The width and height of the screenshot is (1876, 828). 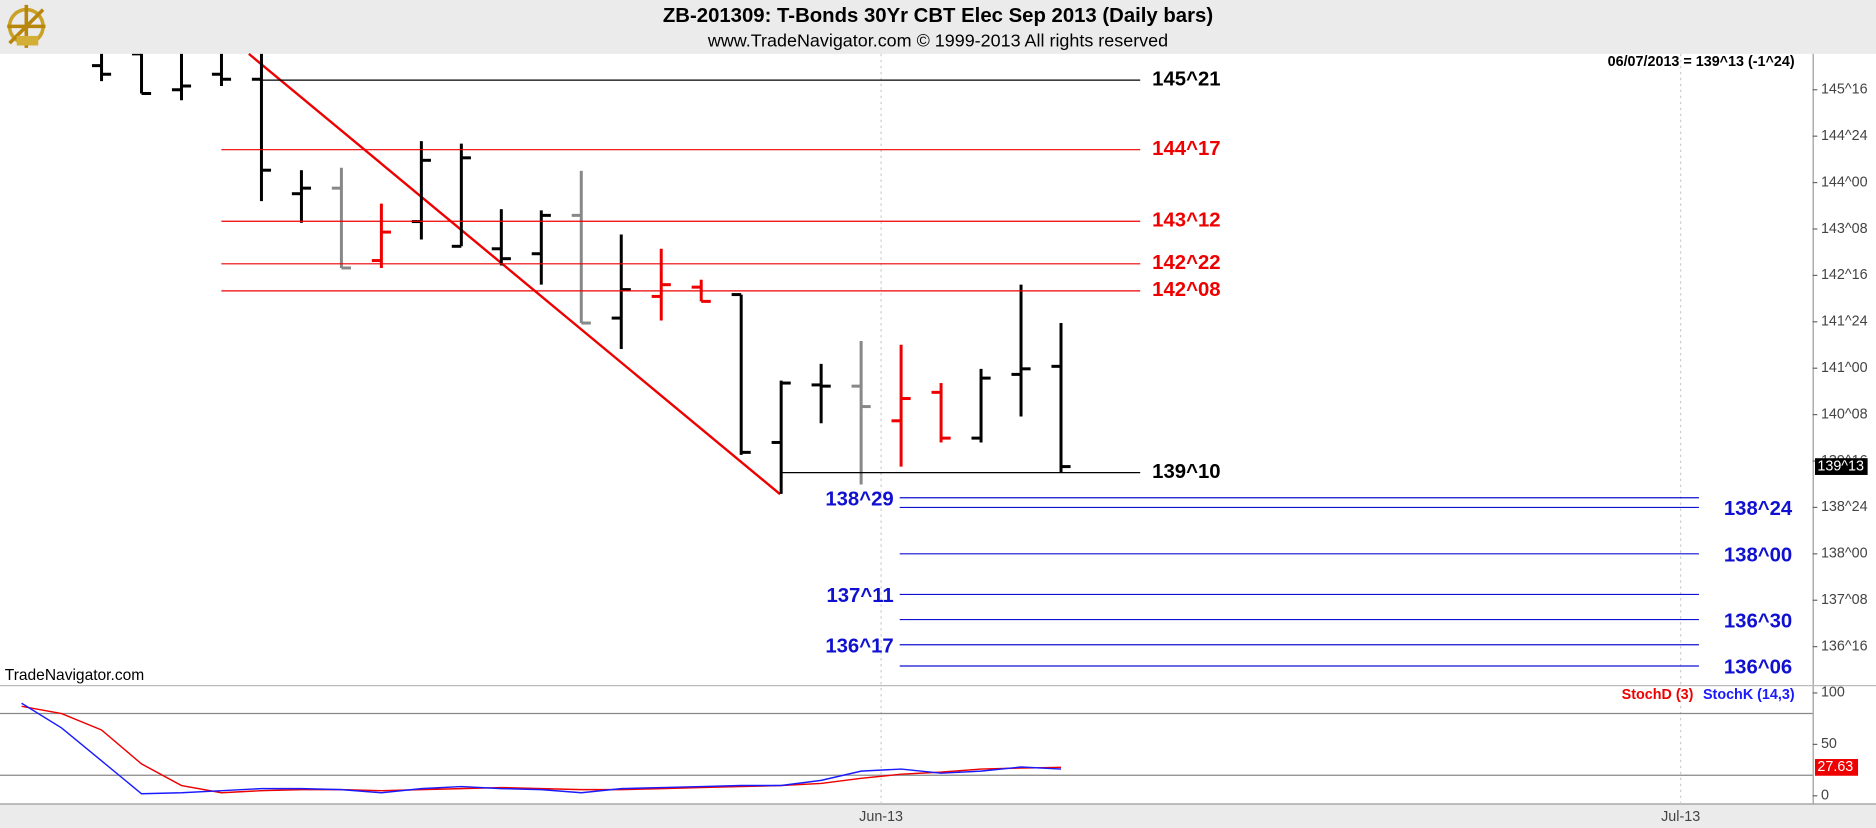 I want to click on y-tick-label: 143^08, so click(x=1844, y=229).